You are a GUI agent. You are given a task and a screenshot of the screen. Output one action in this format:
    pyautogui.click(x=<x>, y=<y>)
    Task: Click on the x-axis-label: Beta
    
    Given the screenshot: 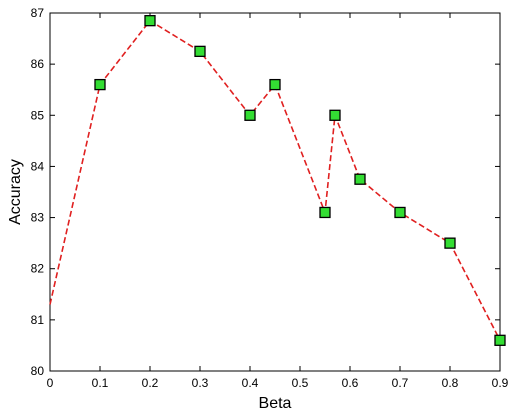 What is the action you would take?
    pyautogui.click(x=275, y=403)
    